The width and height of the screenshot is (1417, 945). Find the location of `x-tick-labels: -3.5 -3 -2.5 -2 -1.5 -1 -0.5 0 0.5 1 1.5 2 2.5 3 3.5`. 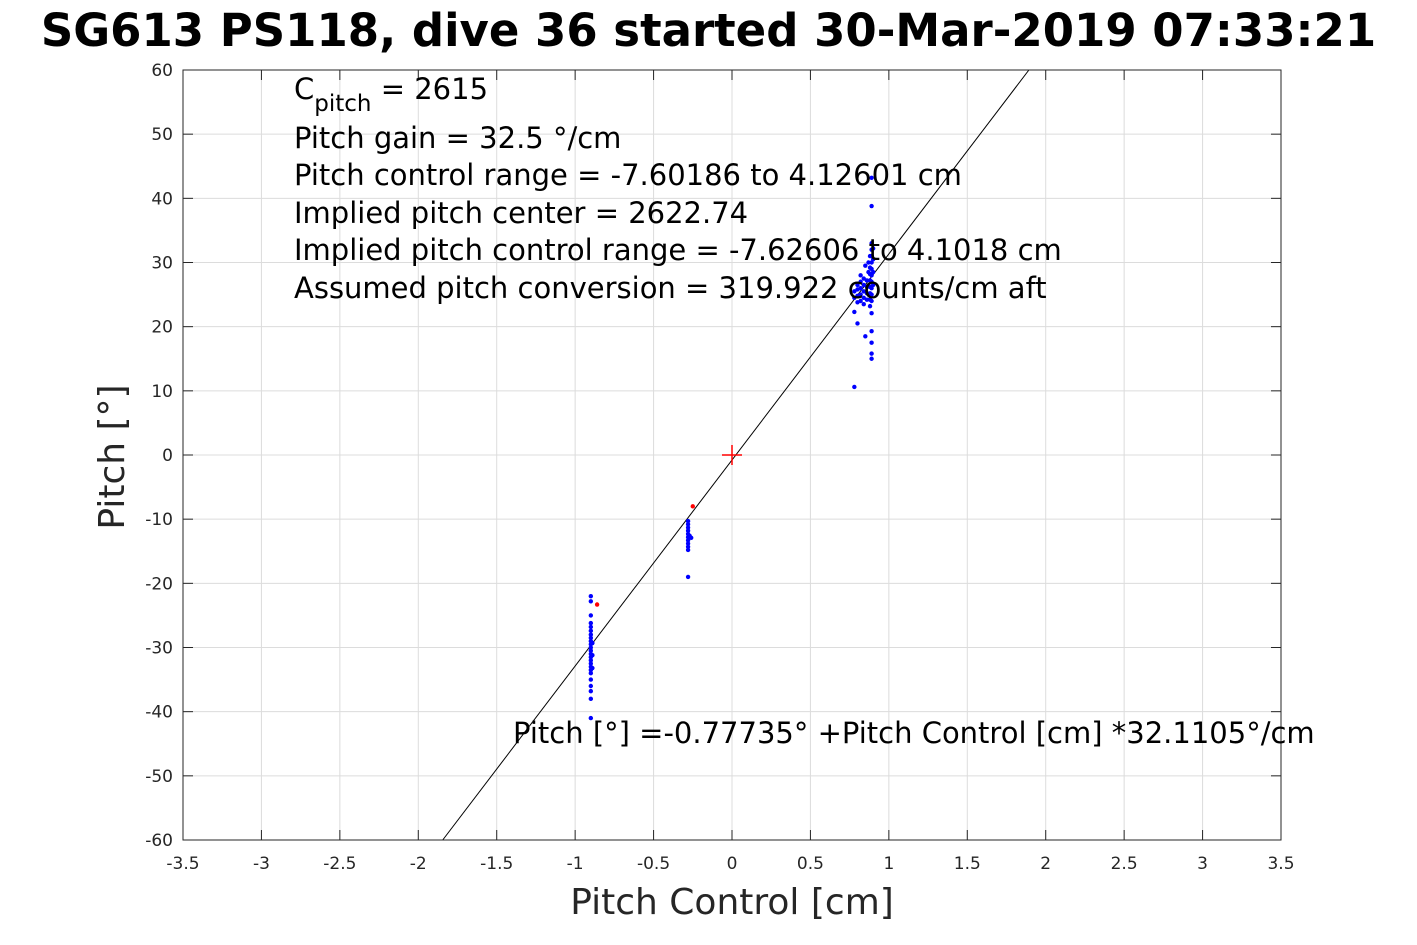

x-tick-labels: -3.5 -3 -2.5 -2 -1.5 -1 -0.5 0 0.5 1 1.5 2 2.5 3 3.5 is located at coordinates (730, 864).